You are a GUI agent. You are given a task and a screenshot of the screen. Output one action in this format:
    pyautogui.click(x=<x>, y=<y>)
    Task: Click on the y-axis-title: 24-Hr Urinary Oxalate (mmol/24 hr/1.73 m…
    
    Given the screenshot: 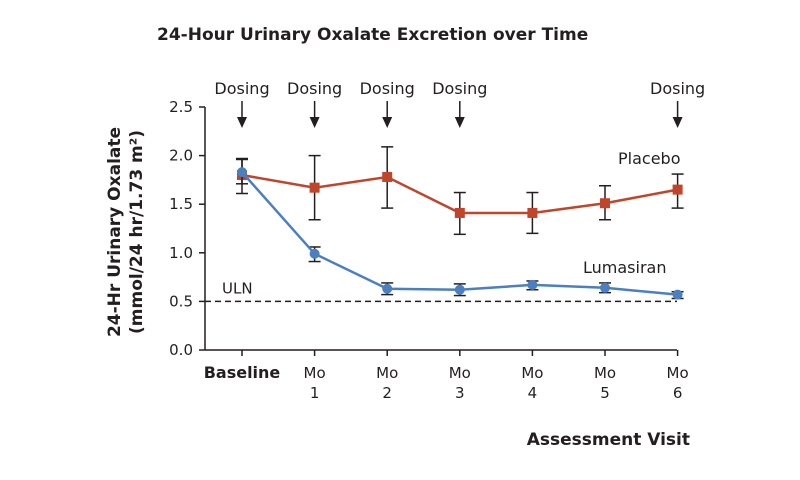 What is the action you would take?
    pyautogui.click(x=126, y=232)
    